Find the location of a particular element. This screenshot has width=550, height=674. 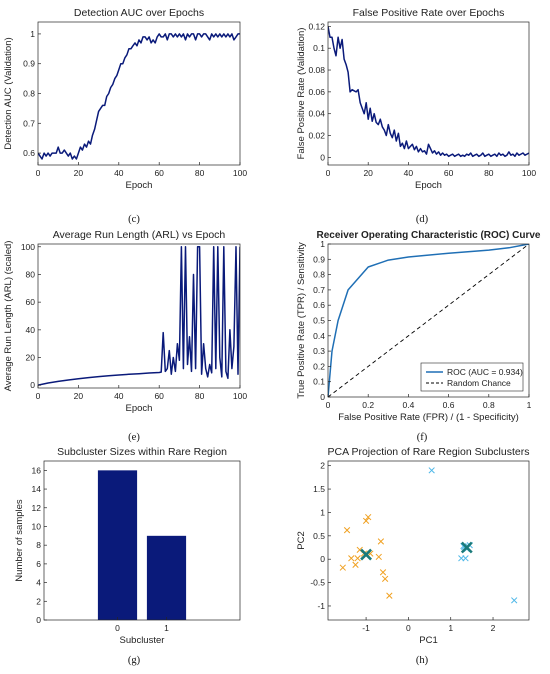

panel-caption: (e) is located at coordinates (134, 437).